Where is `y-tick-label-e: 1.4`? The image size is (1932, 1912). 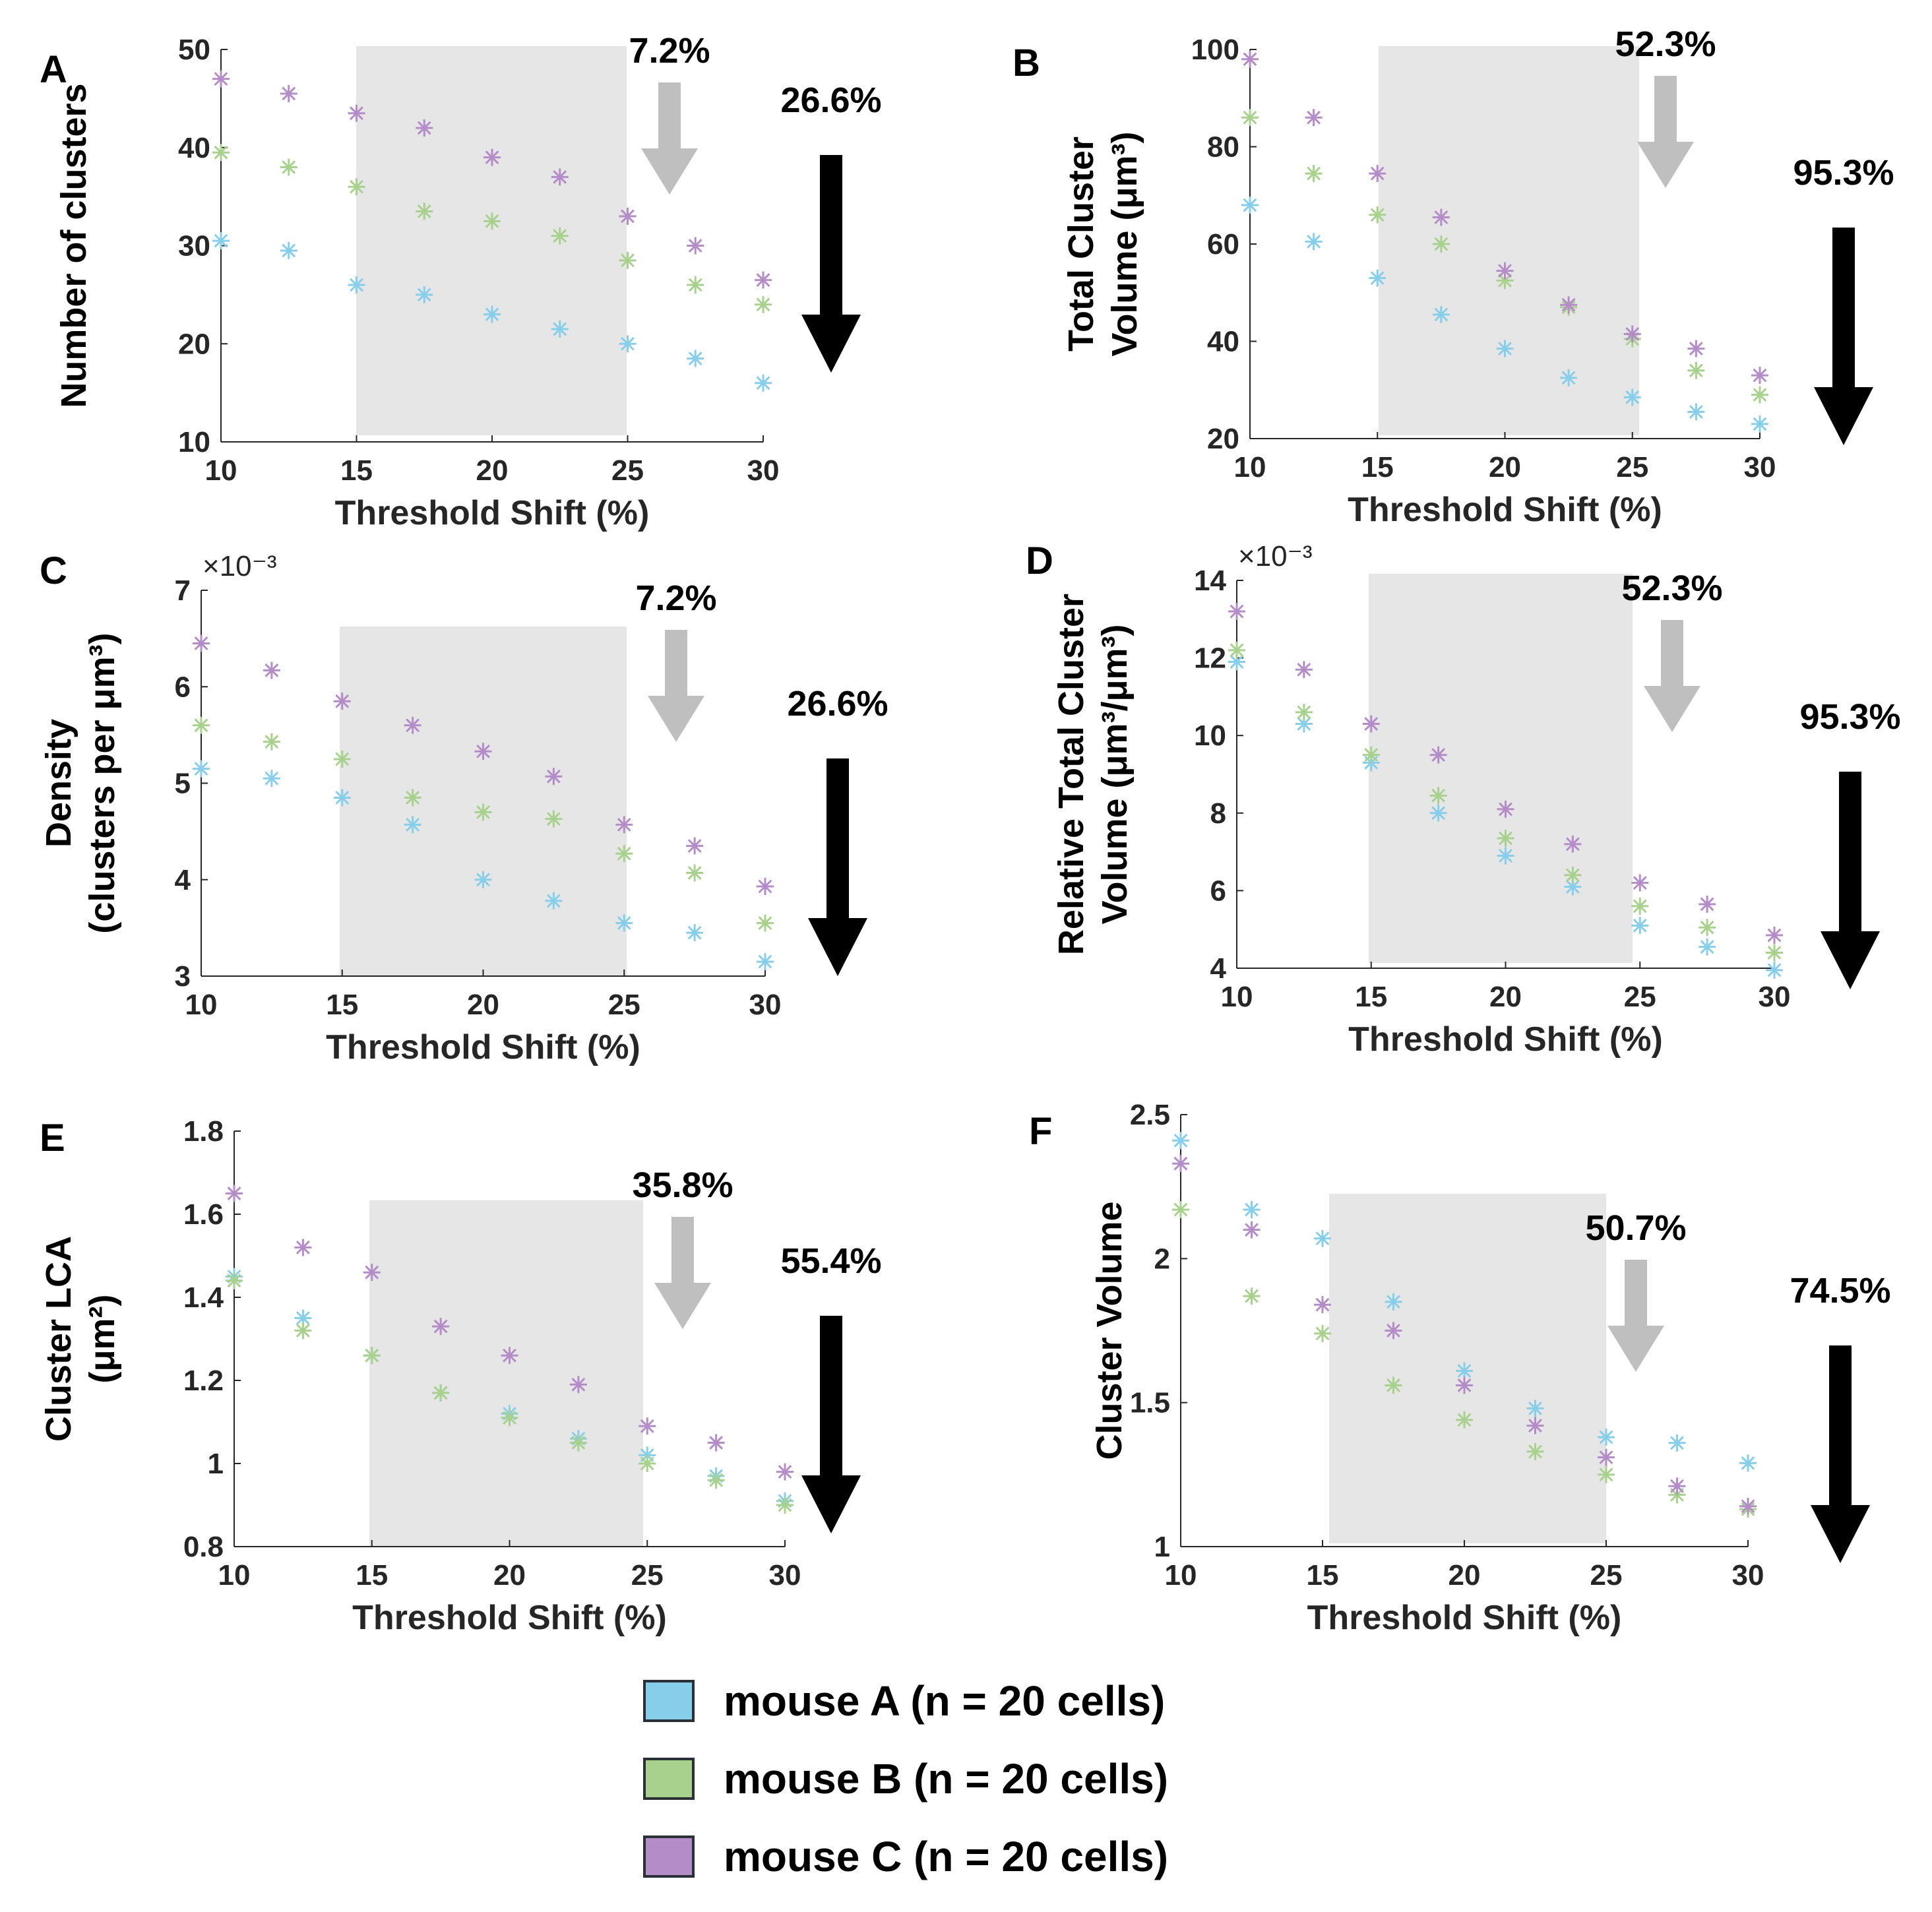
y-tick-label-e: 1.4 is located at coordinates (203, 1297).